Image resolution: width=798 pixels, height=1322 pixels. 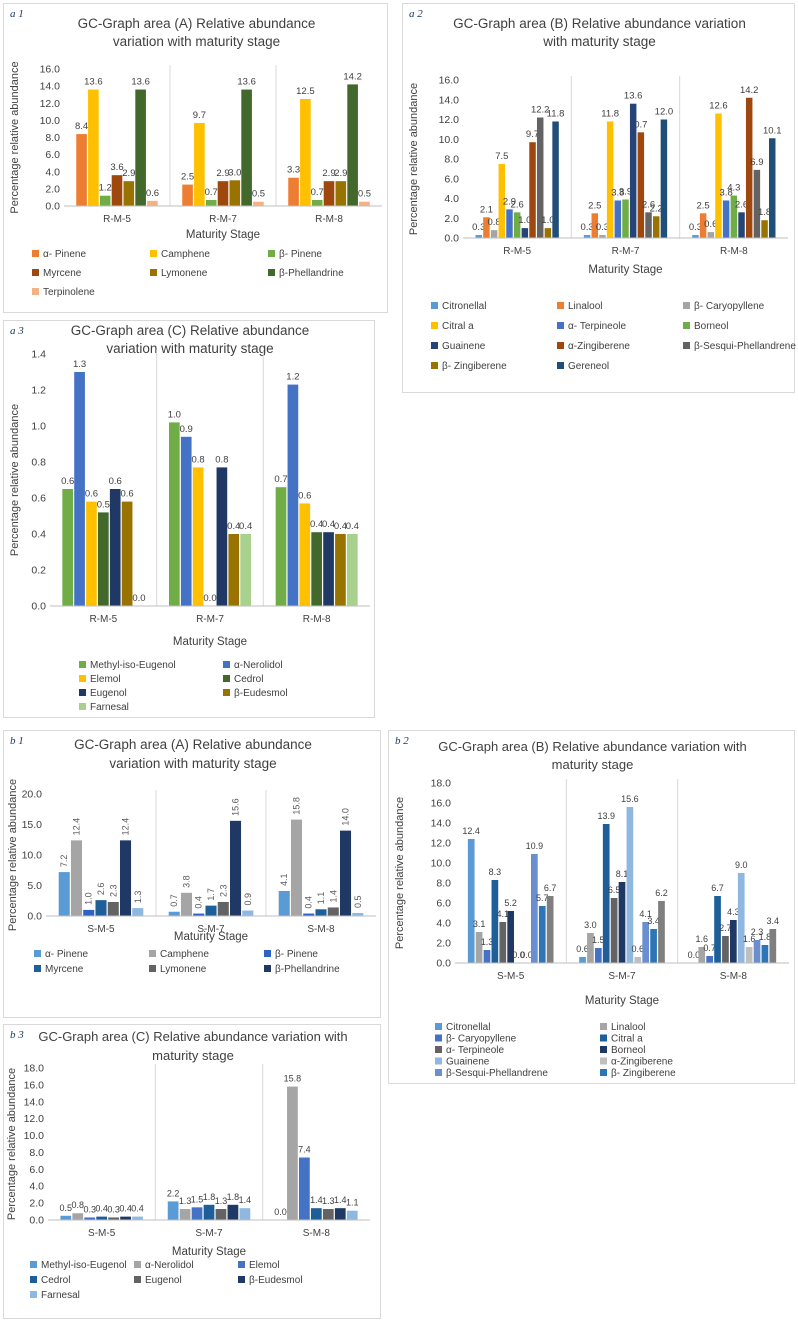 What do you see at coordinates (305, 91) in the screenshot?
I see `data-label: 12.5` at bounding box center [305, 91].